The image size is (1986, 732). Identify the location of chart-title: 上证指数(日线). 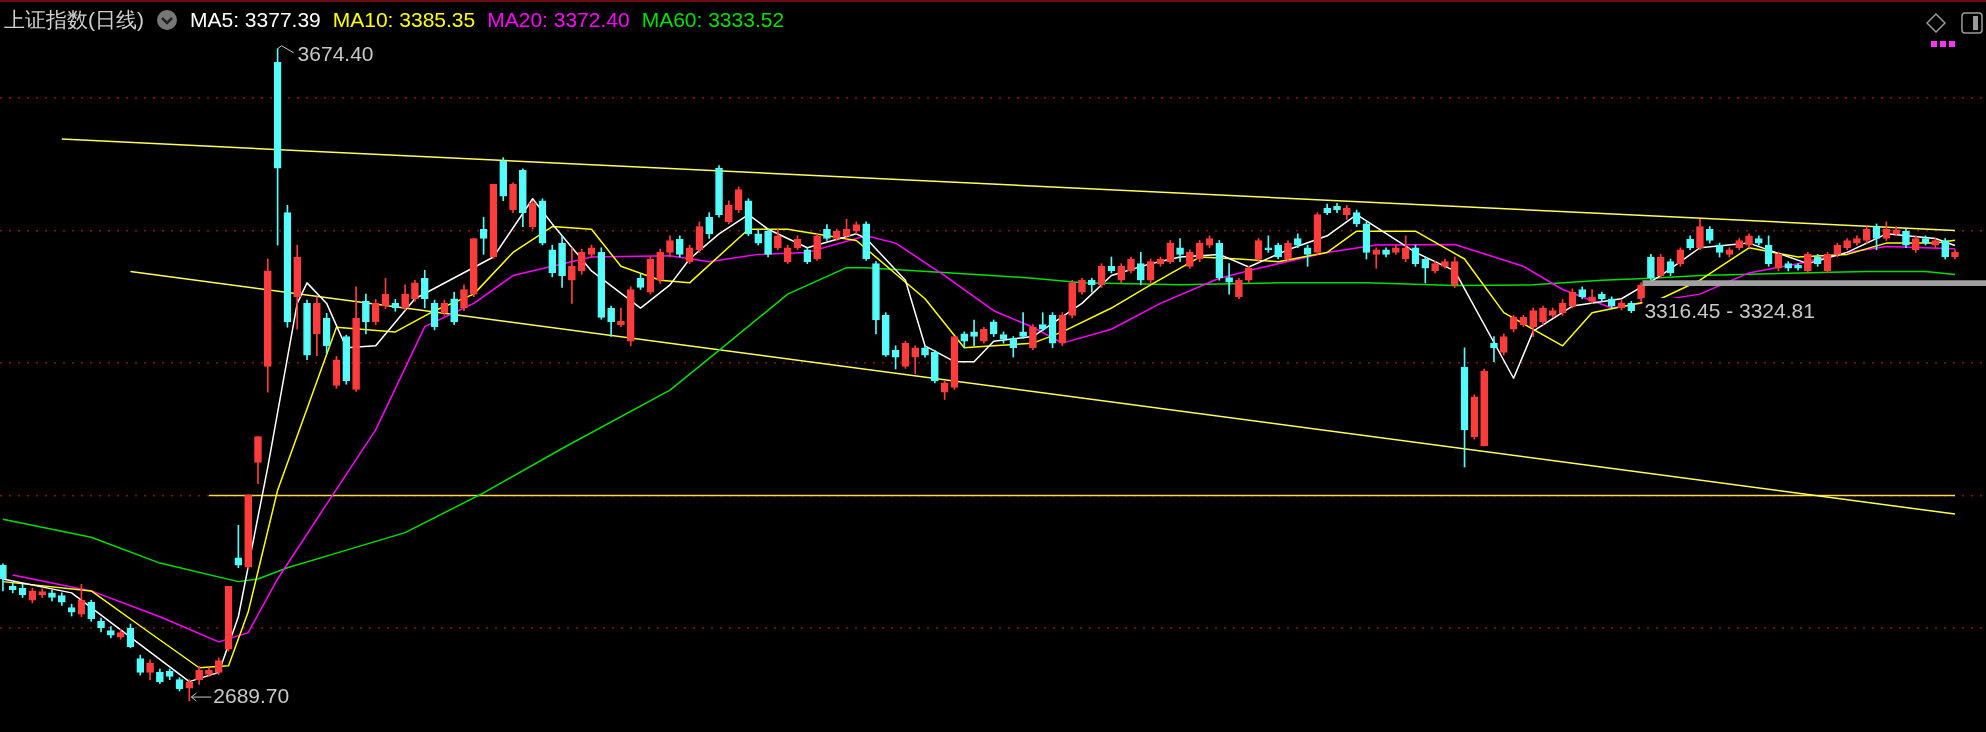
(74, 20).